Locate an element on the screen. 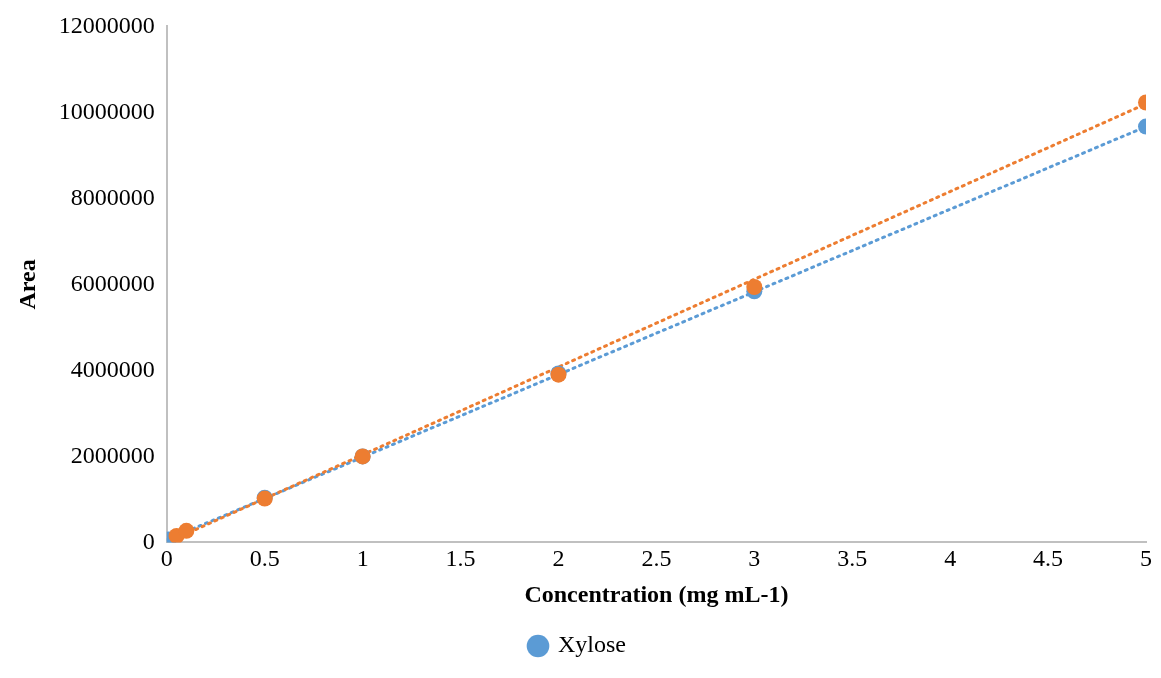 This screenshot has width=1161, height=678. x-tick-label: 5 is located at coordinates (1146, 558).